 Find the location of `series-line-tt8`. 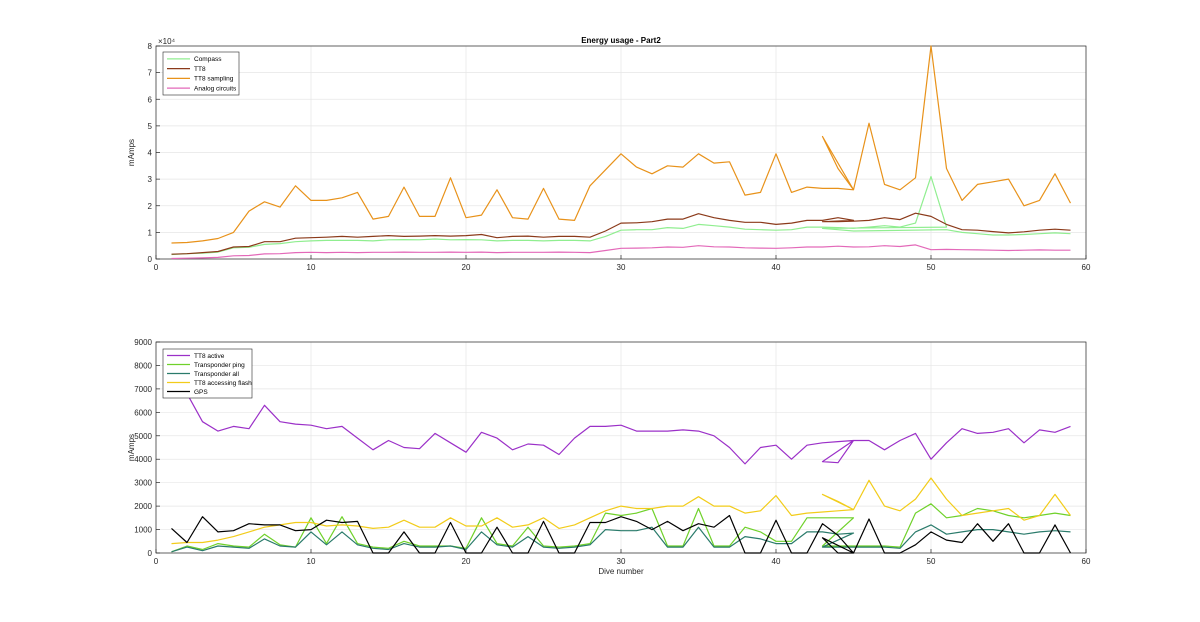

series-line-tt8 is located at coordinates (621, 233).